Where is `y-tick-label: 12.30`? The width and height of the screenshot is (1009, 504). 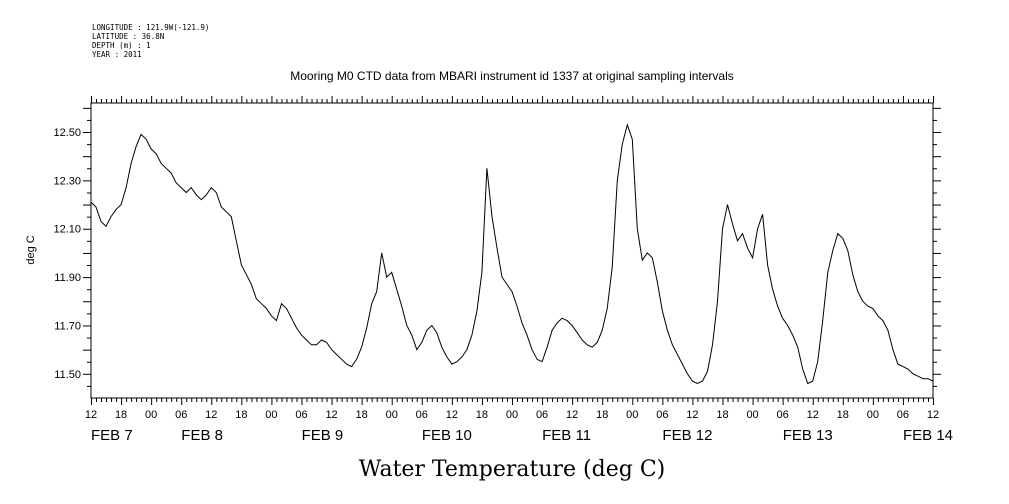
y-tick-label: 12.30 is located at coordinates (67, 181).